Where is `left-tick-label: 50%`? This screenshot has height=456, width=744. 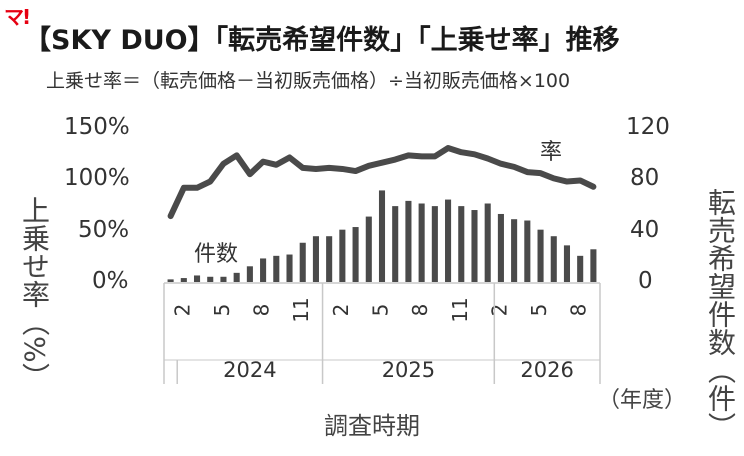
left-tick-label: 50% is located at coordinates (104, 230).